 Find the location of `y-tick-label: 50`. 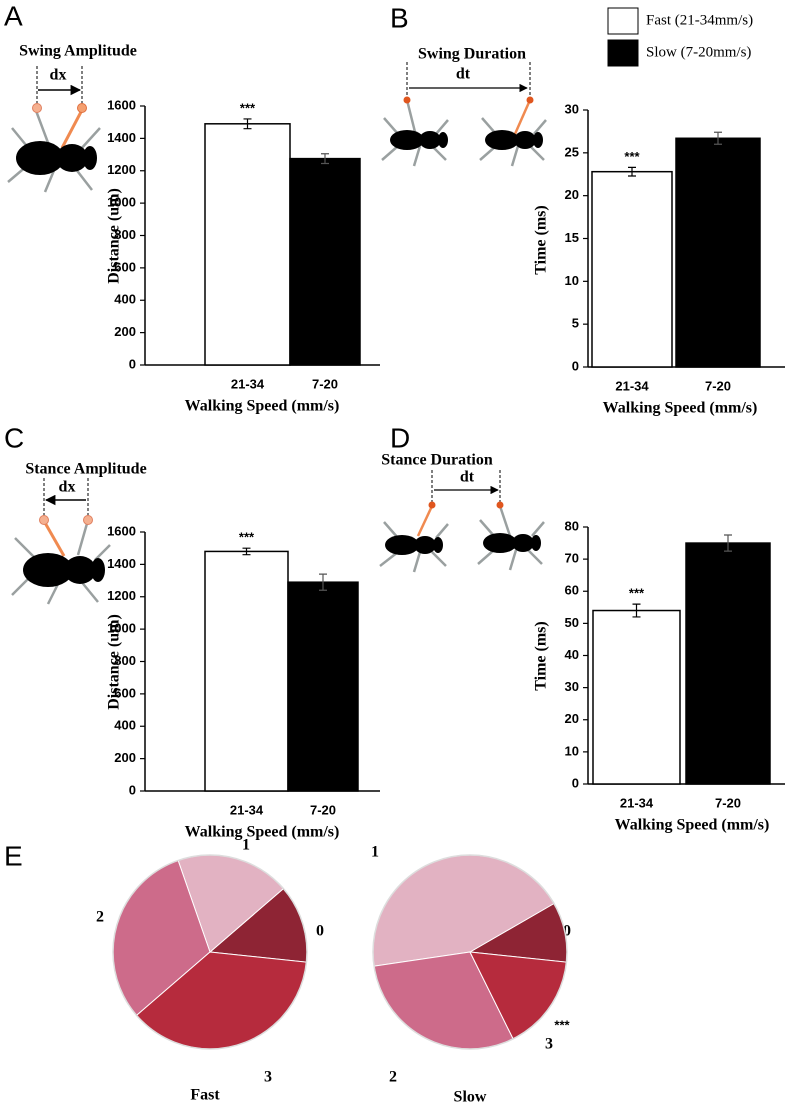

y-tick-label: 50 is located at coordinates (572, 622).